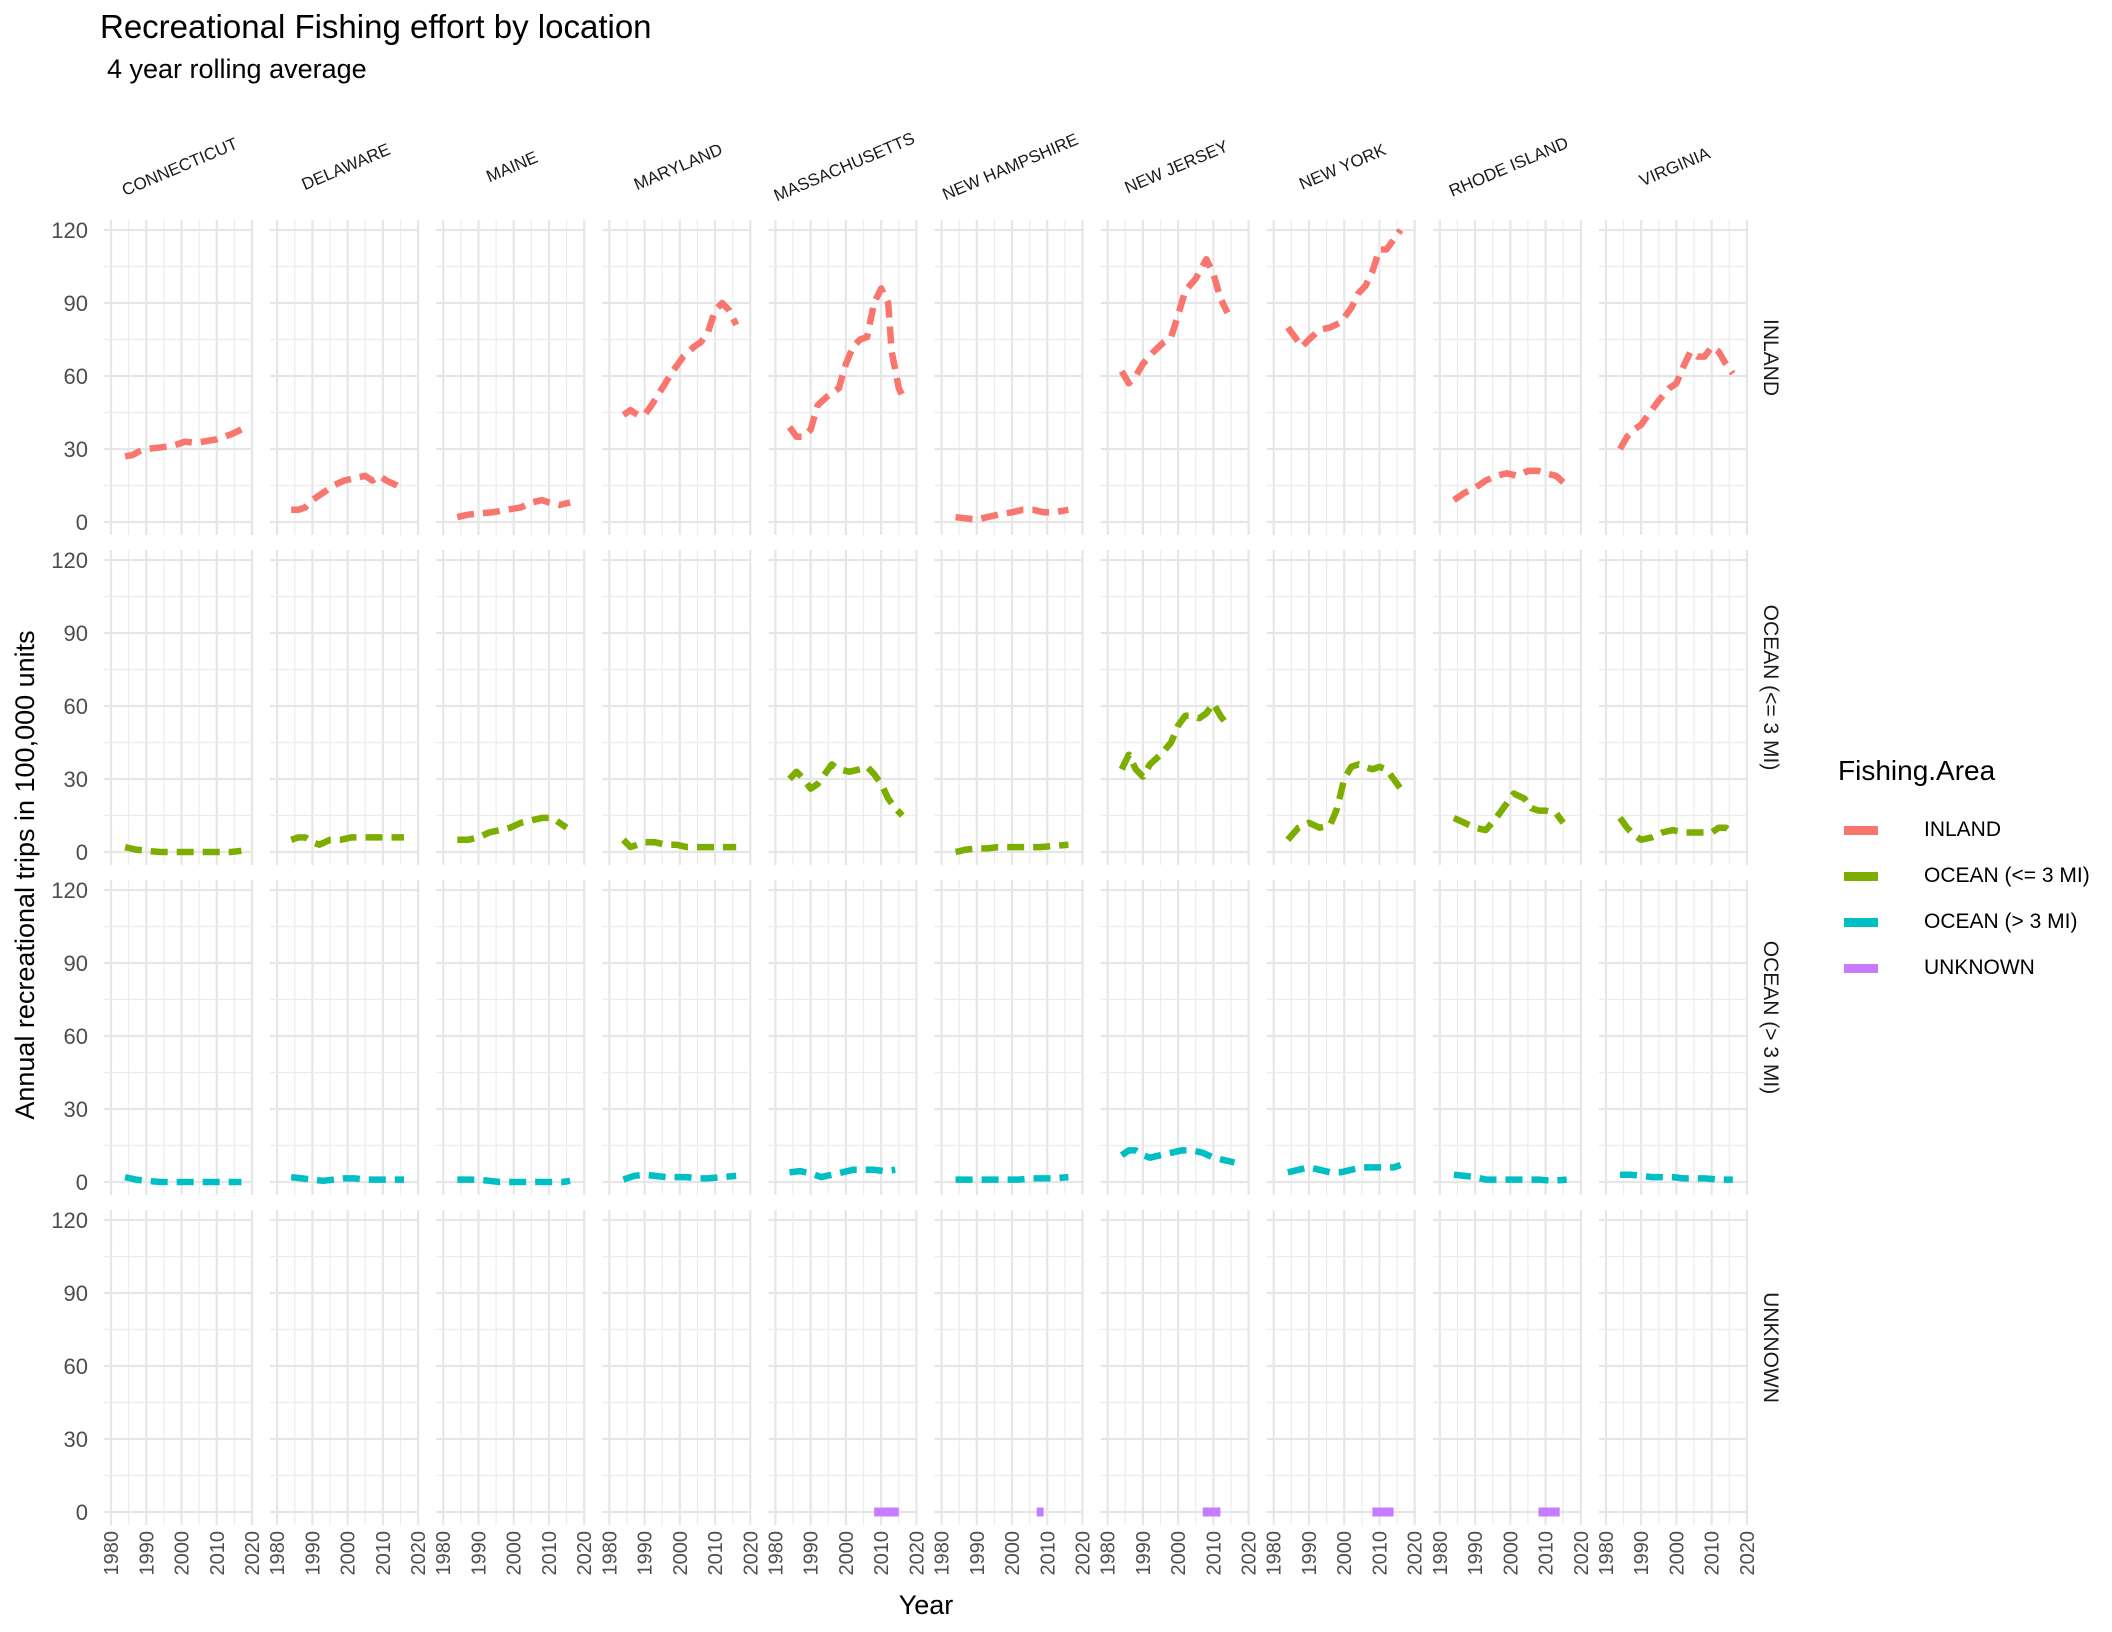 This screenshot has width=2112, height=1632. What do you see at coordinates (511, 1037) in the screenshot?
I see `panel-maine-ocean-3-mi` at bounding box center [511, 1037].